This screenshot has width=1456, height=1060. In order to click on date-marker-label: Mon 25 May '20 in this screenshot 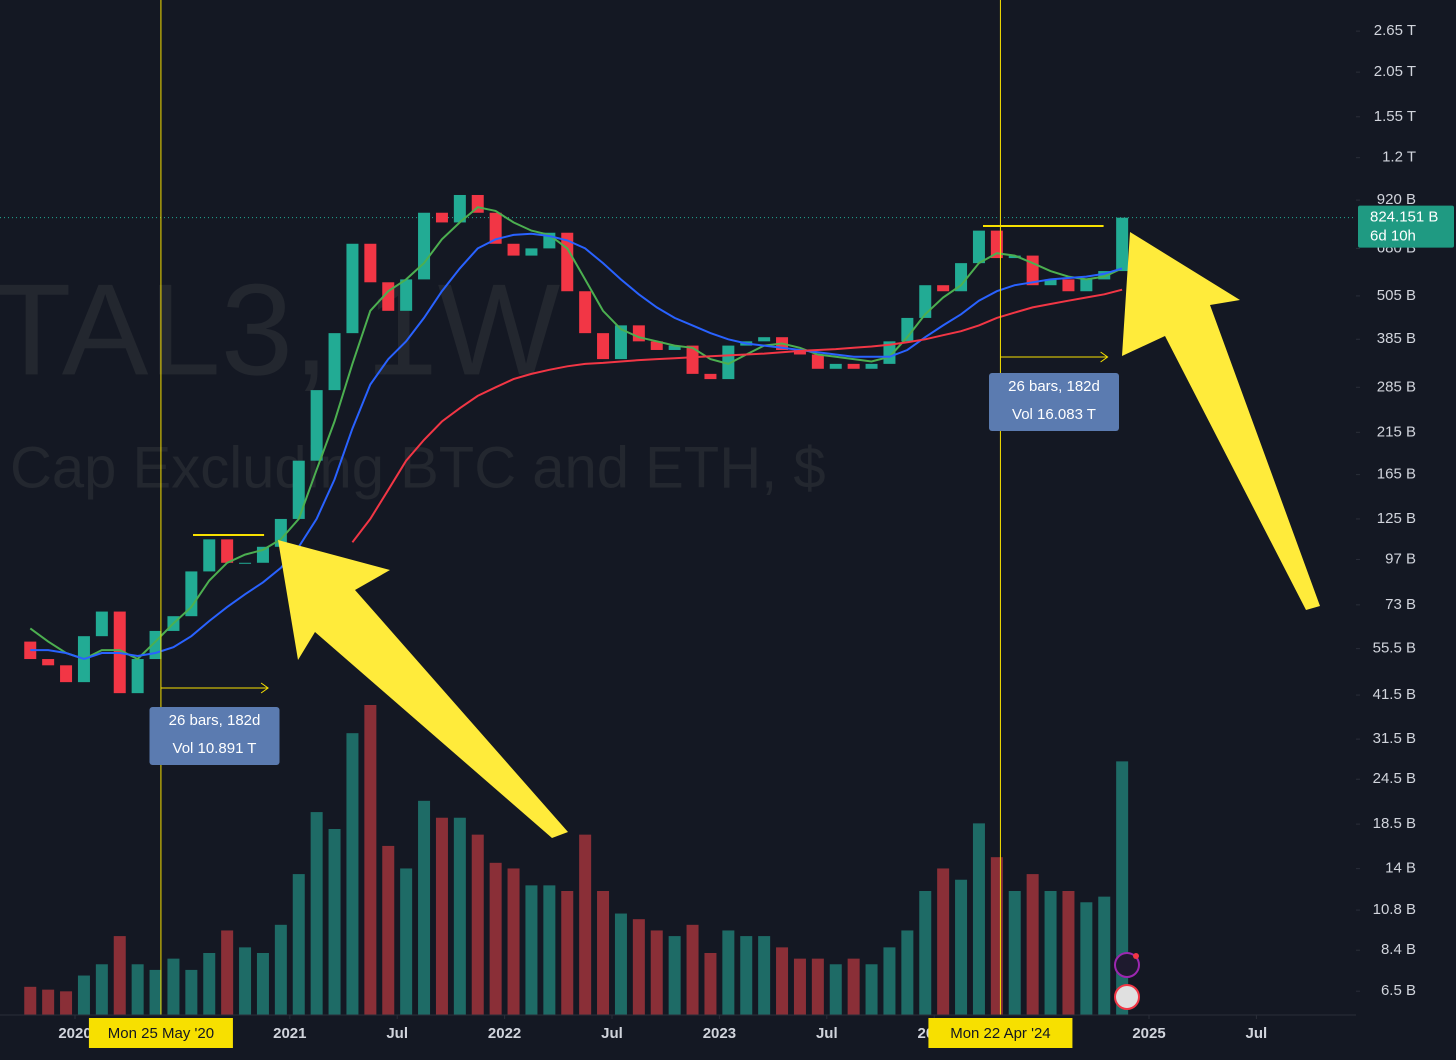, I will do `click(161, 1033)`.